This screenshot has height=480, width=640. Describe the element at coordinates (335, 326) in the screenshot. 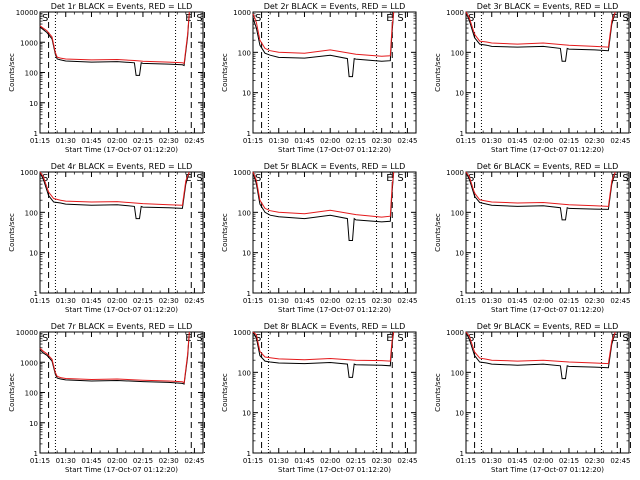

I see `chart-title: Det 8r BLACK = Events, RED = LLD` at that location.